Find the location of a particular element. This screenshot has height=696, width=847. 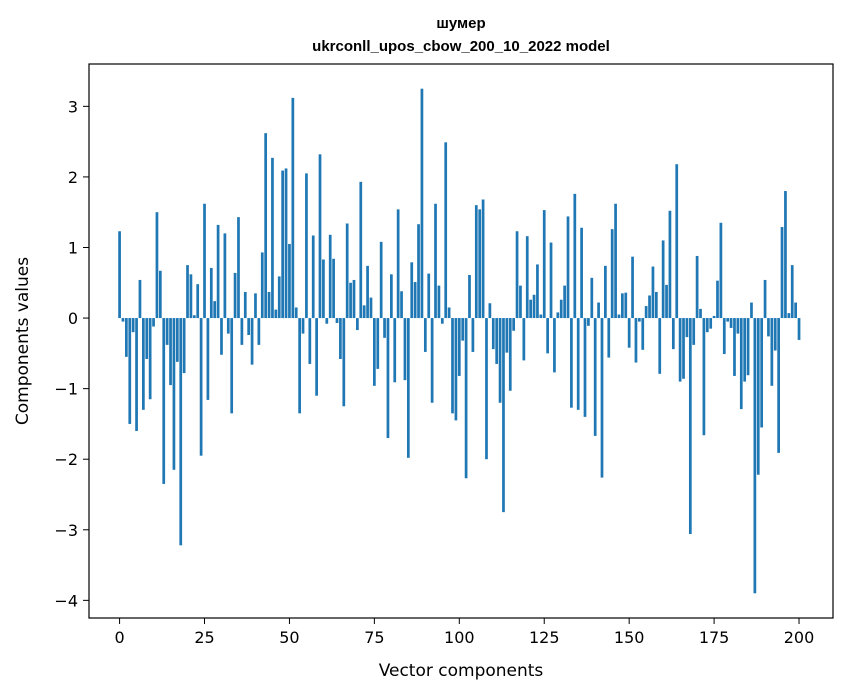

x-tick-label: 25 is located at coordinates (204, 637).